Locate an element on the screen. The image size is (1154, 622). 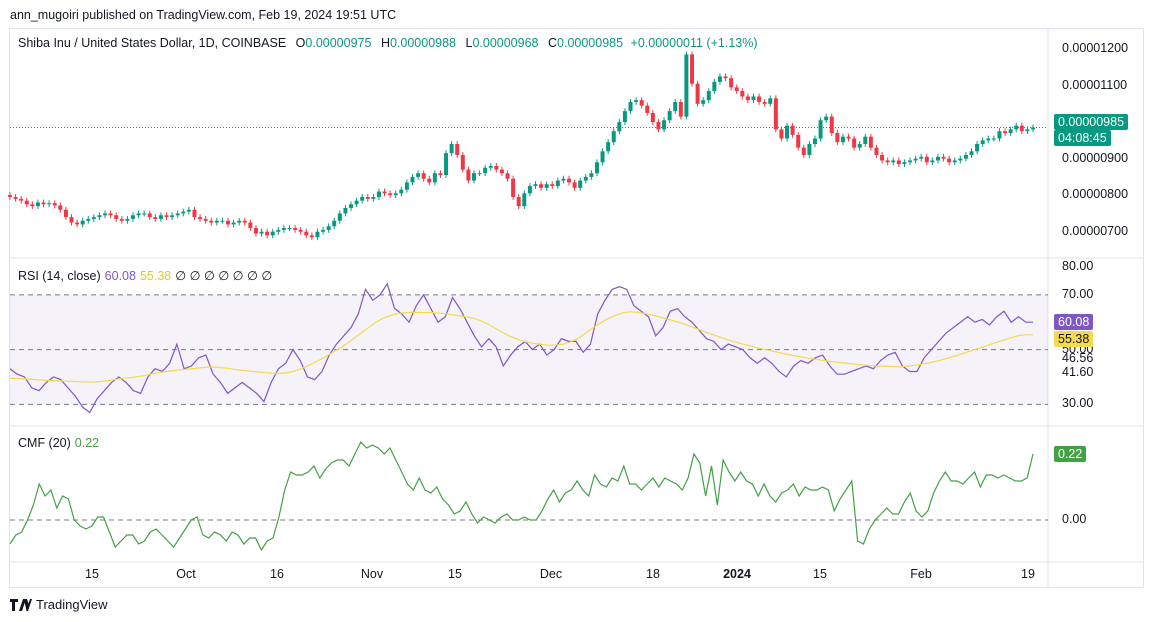
rsi-ma-value: 55.38 is located at coordinates (155, 276).